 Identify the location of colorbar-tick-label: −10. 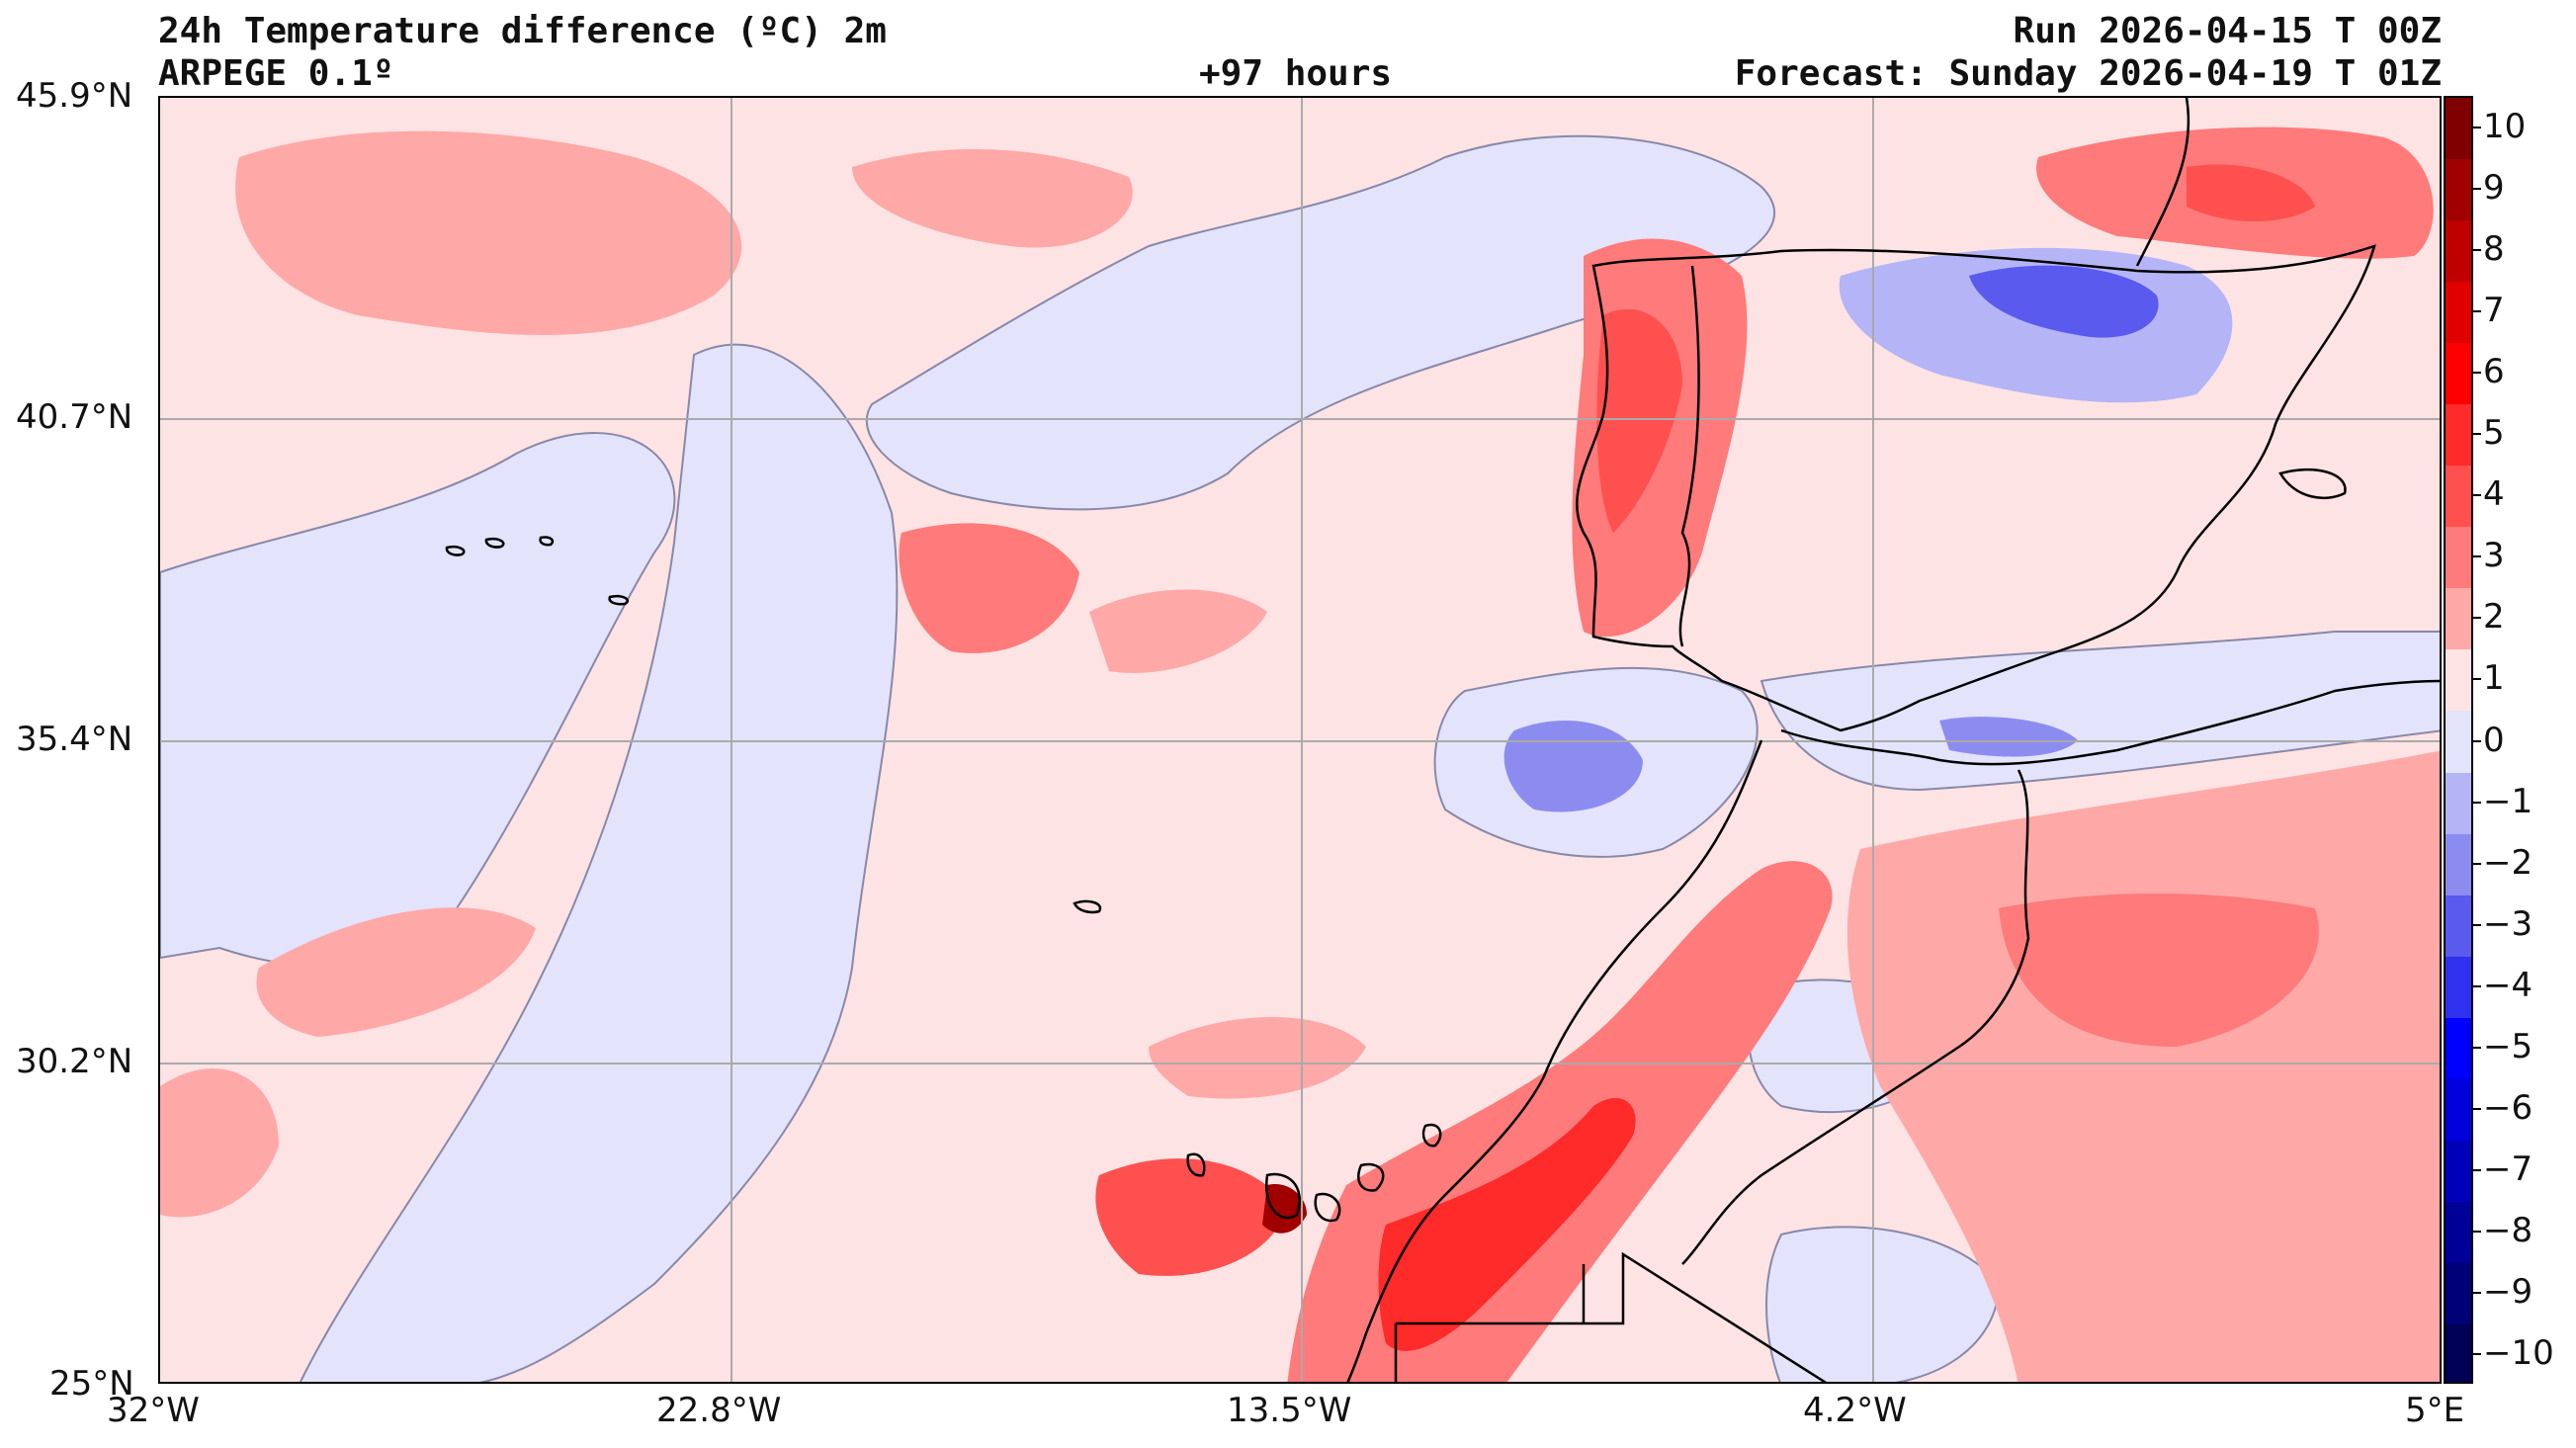
(2518, 1352).